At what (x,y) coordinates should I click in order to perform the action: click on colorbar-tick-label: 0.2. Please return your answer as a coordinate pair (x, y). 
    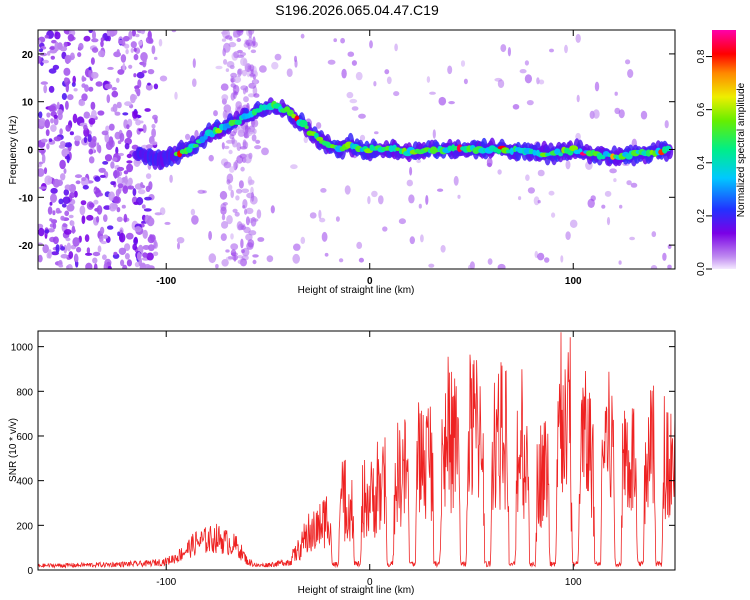
    Looking at the image, I should click on (701, 216).